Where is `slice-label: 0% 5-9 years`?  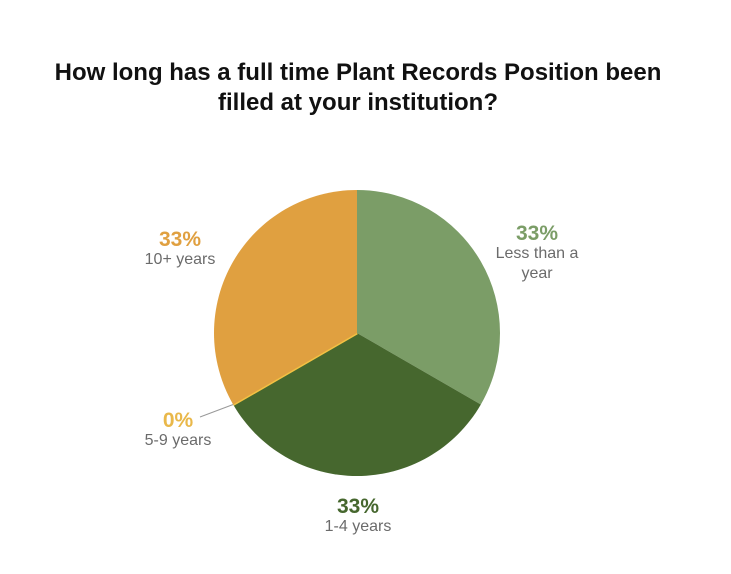 slice-label: 0% 5-9 years is located at coordinates (178, 430).